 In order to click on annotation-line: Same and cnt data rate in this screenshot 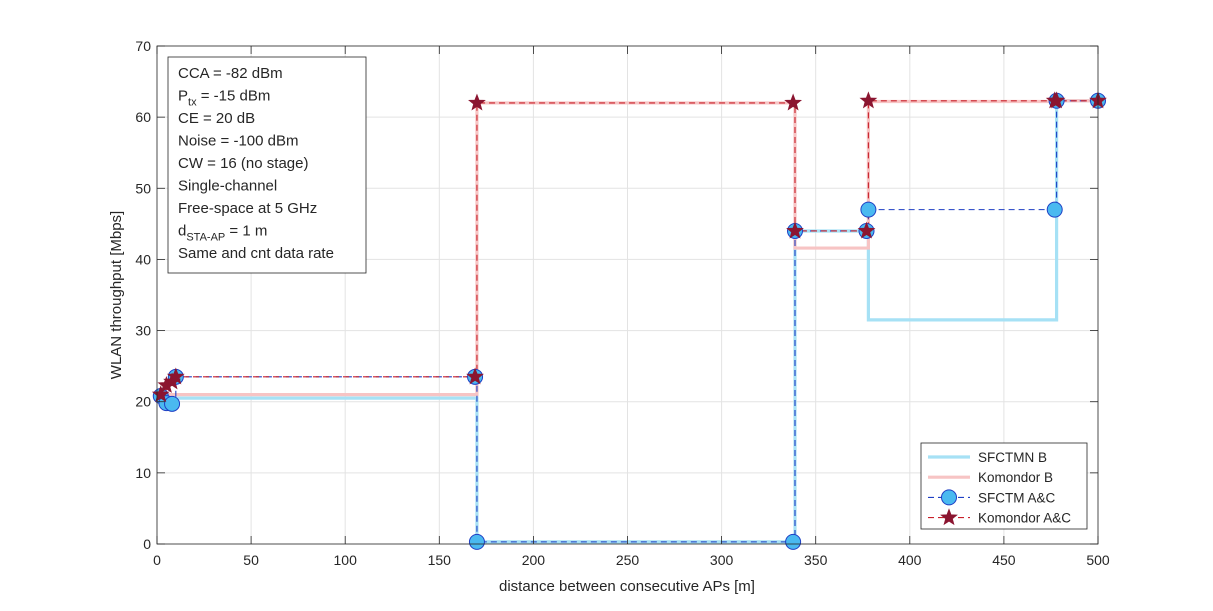, I will do `click(256, 253)`.